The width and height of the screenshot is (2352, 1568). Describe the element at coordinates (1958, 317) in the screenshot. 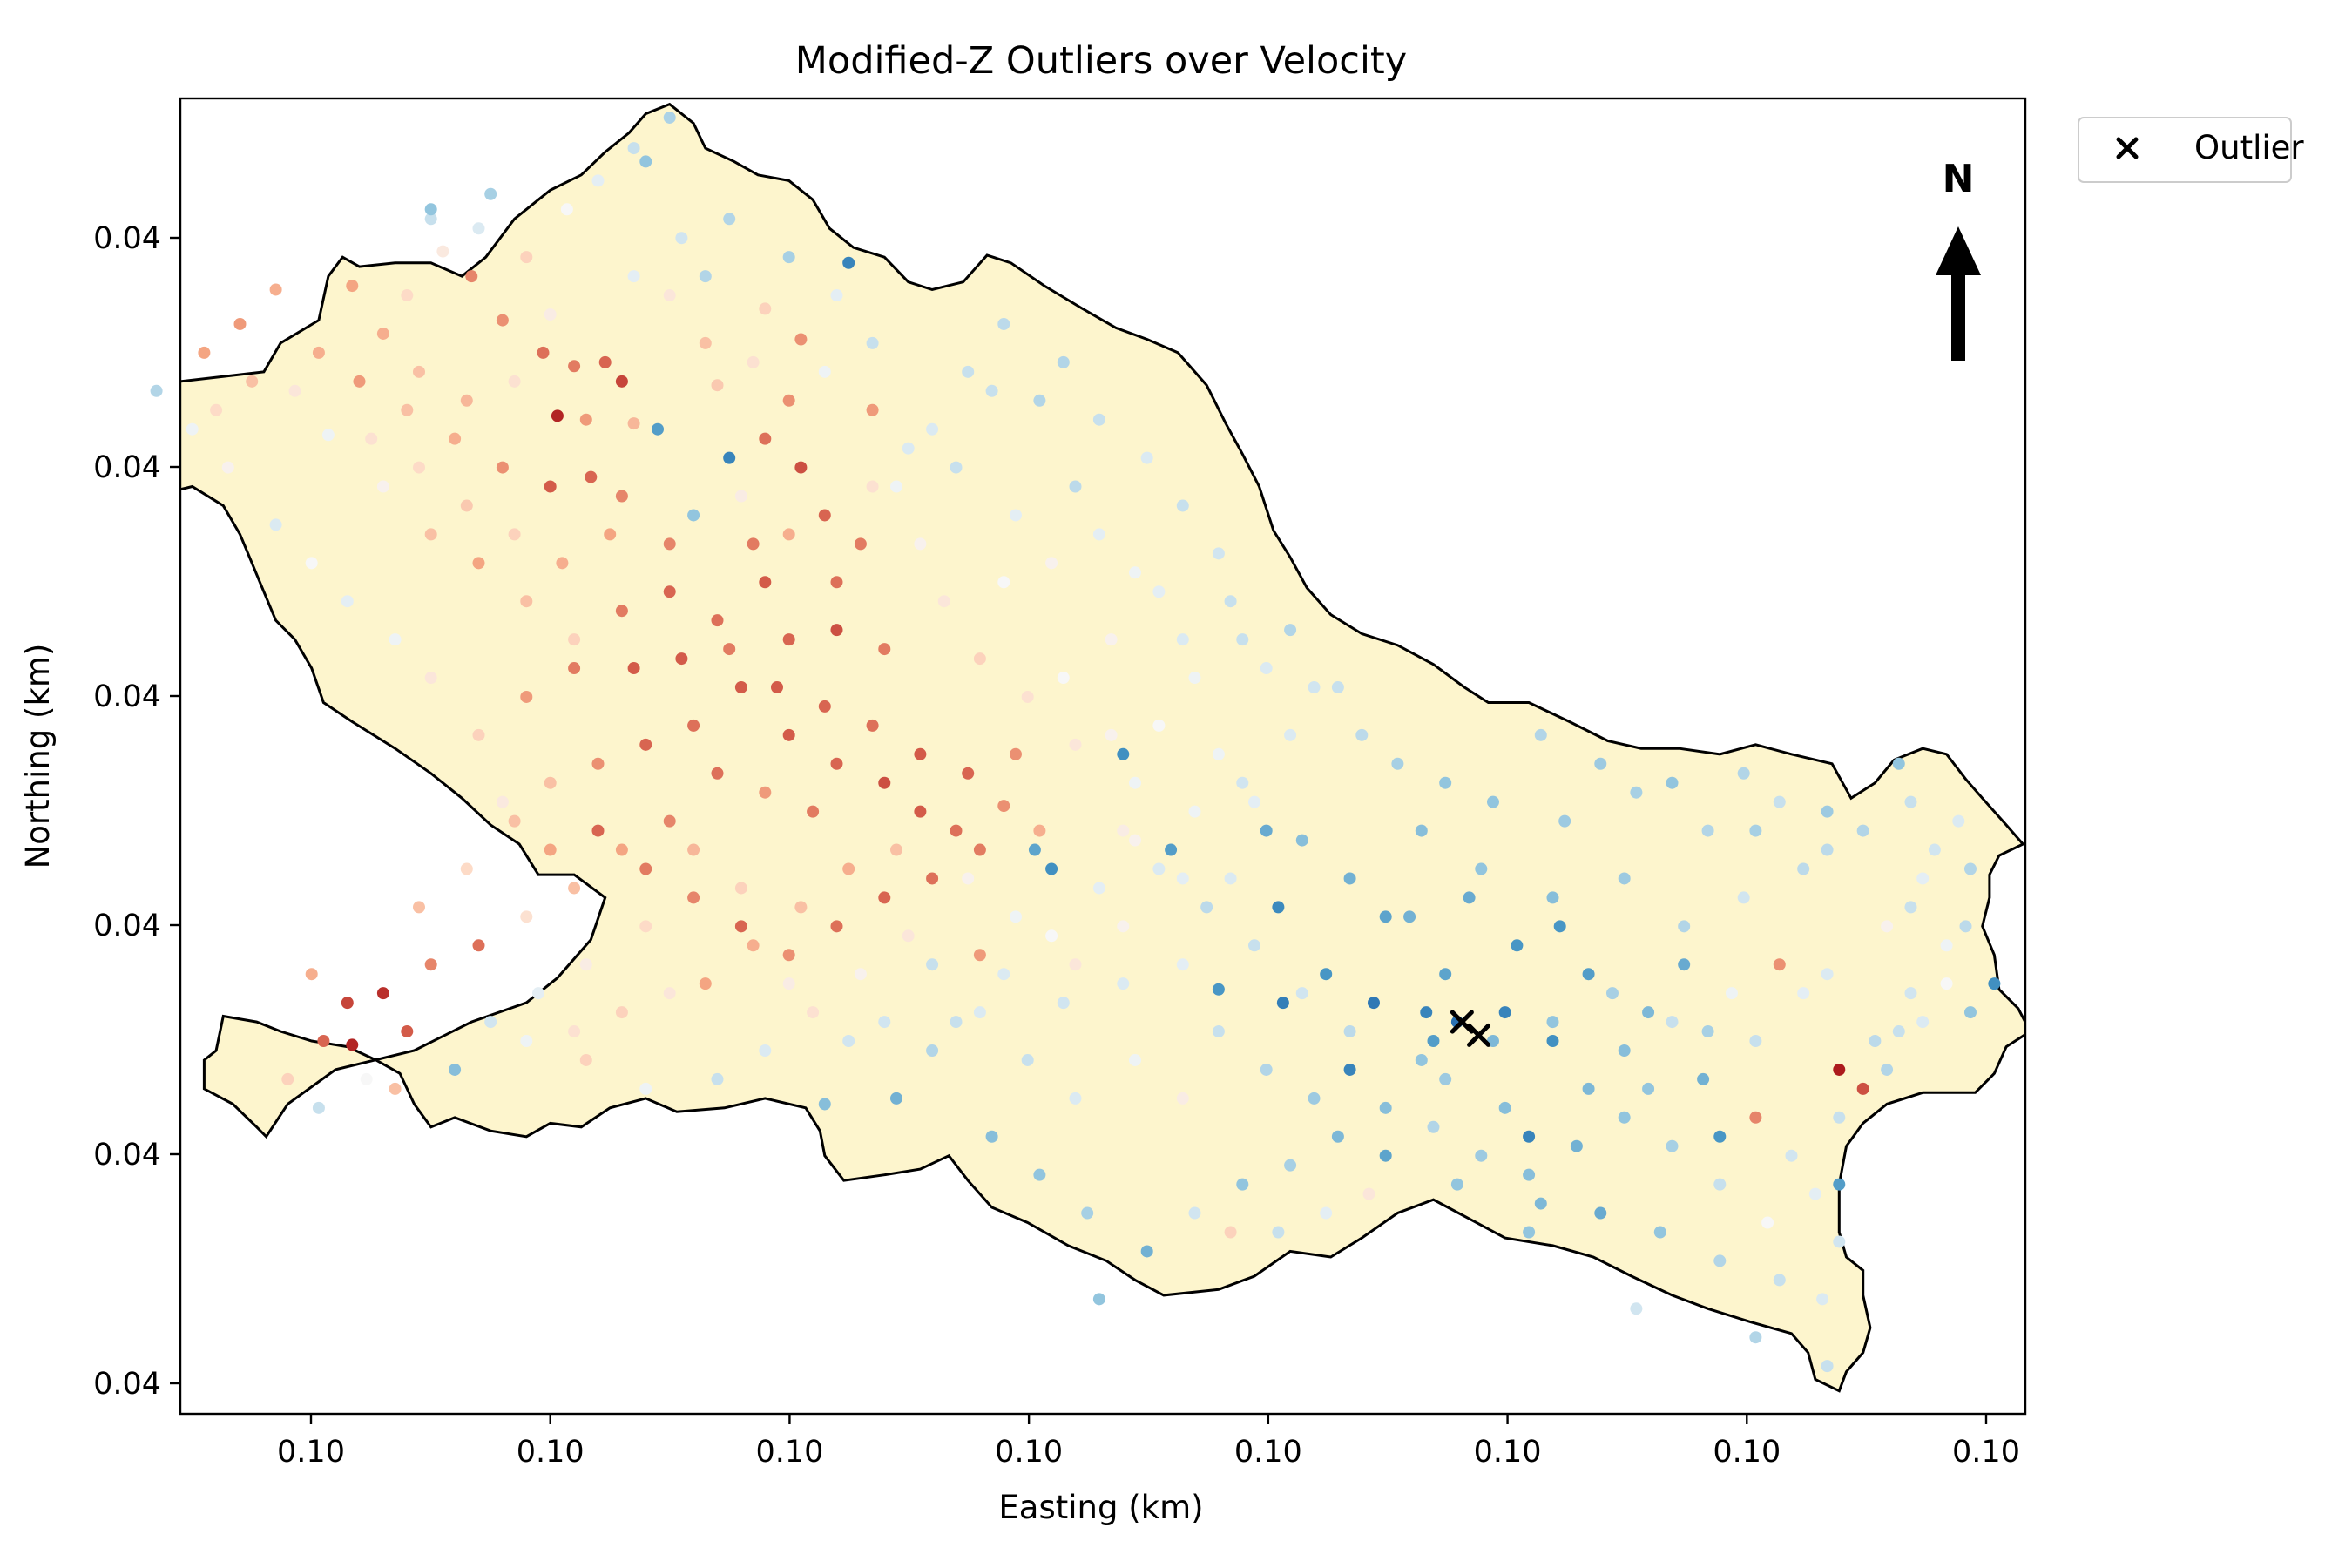

I see `north-arrow-shaft` at that location.